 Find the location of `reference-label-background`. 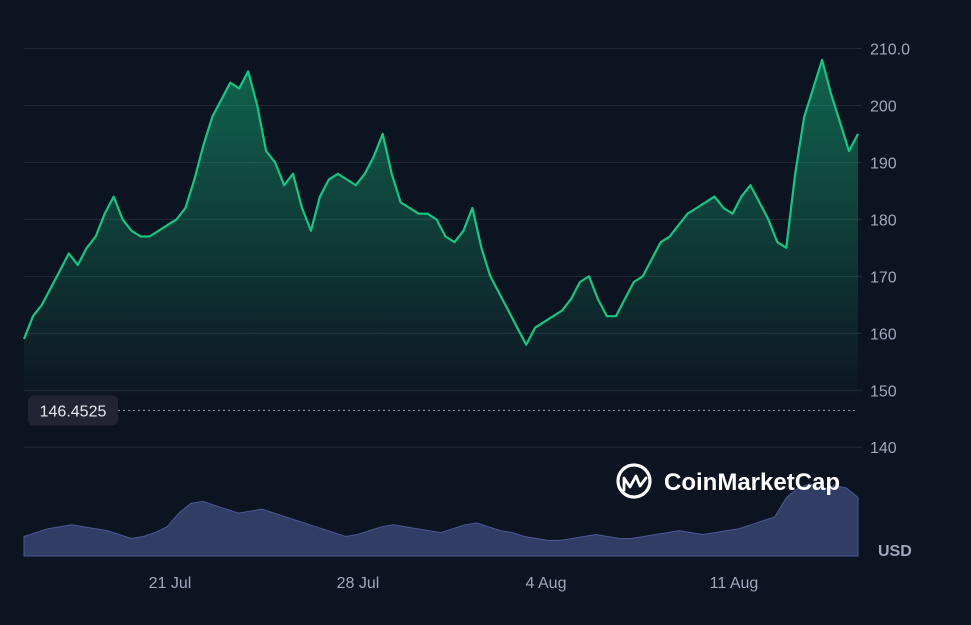

reference-label-background is located at coordinates (73, 410).